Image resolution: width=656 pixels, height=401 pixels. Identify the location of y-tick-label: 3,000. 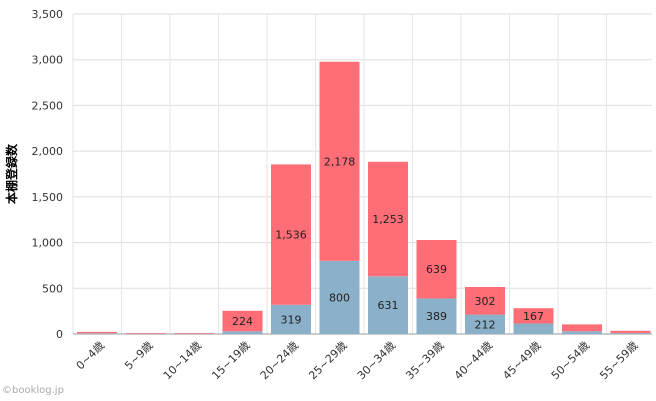
(48, 60).